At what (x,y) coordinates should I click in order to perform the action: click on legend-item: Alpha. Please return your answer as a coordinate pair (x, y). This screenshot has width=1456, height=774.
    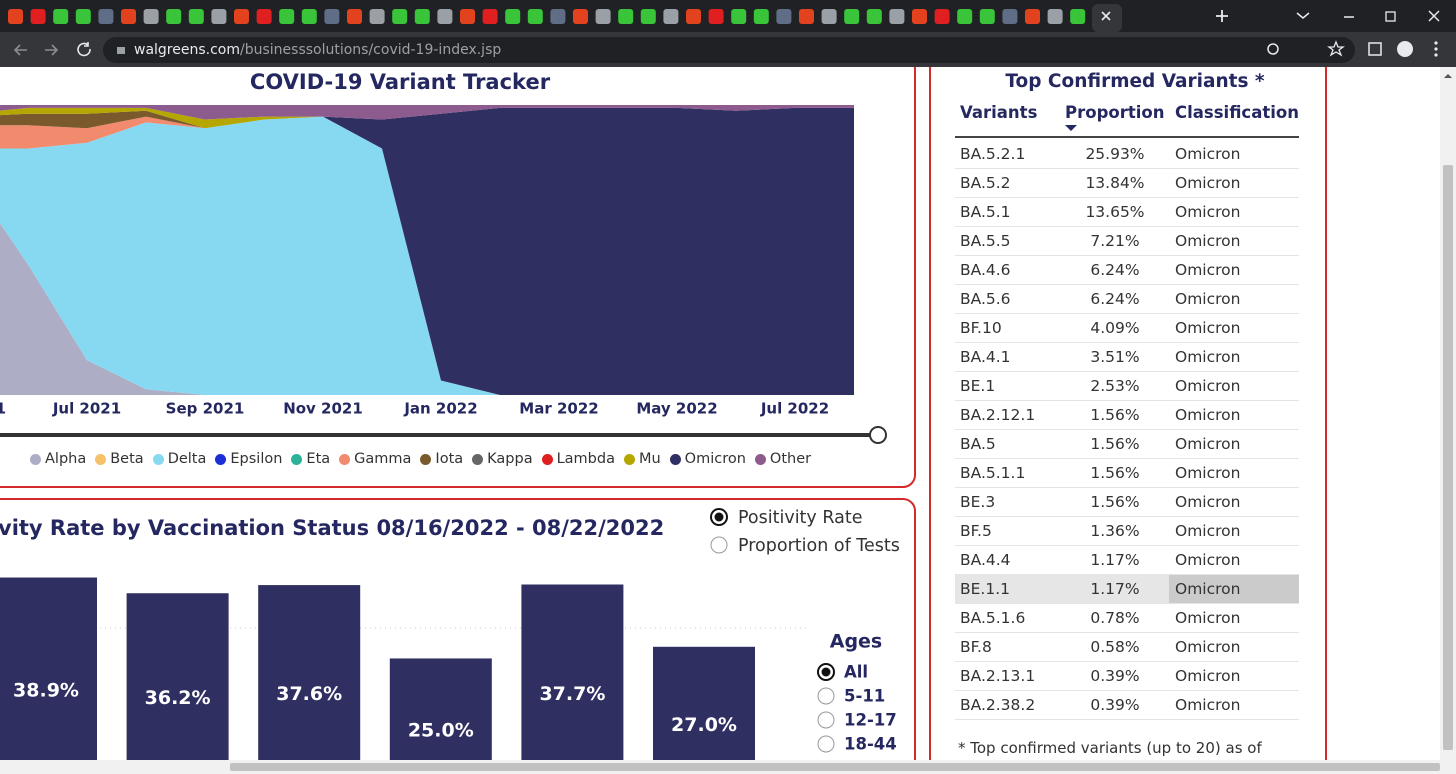
    Looking at the image, I should click on (58, 459).